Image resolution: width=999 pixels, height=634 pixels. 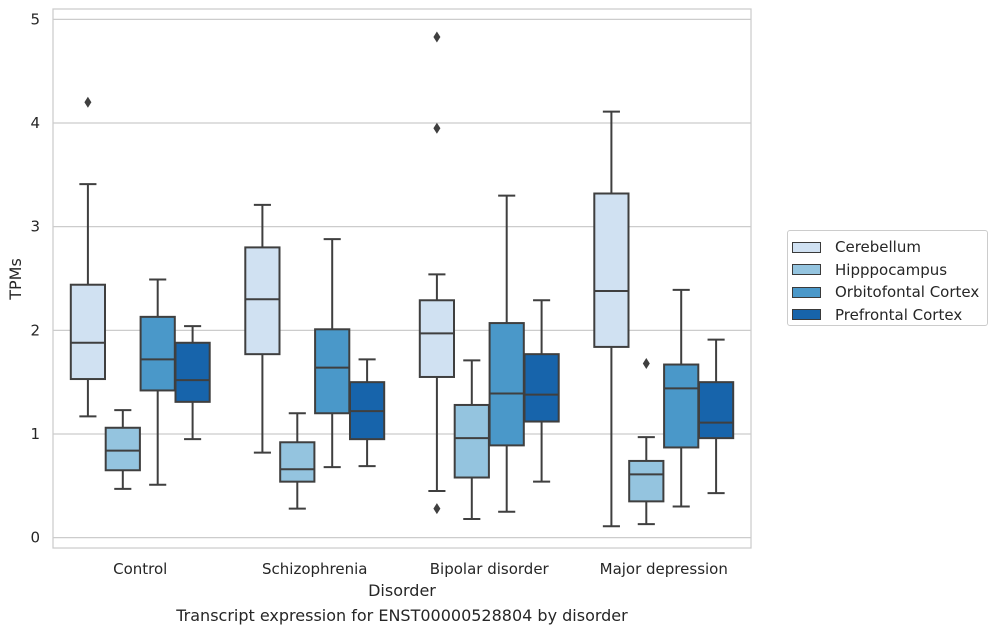 What do you see at coordinates (35, 123) in the screenshot?
I see `y-tick-label: 4` at bounding box center [35, 123].